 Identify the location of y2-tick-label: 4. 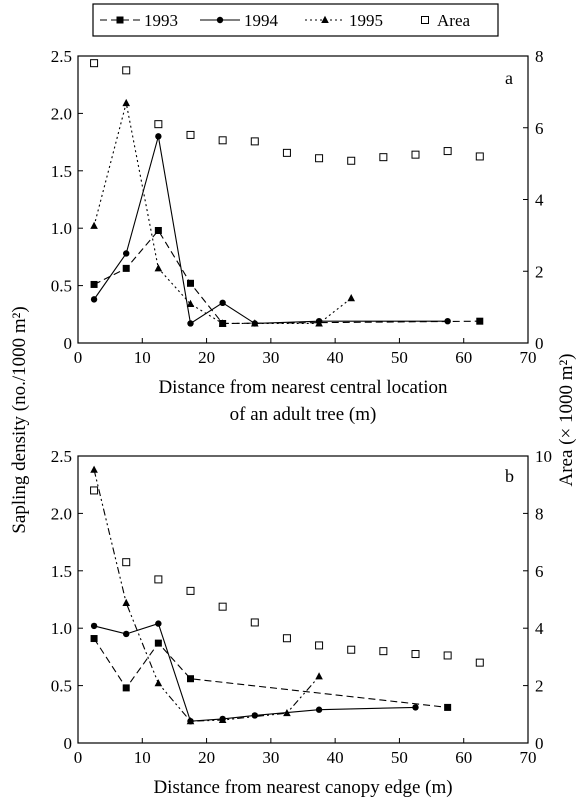
(539, 200).